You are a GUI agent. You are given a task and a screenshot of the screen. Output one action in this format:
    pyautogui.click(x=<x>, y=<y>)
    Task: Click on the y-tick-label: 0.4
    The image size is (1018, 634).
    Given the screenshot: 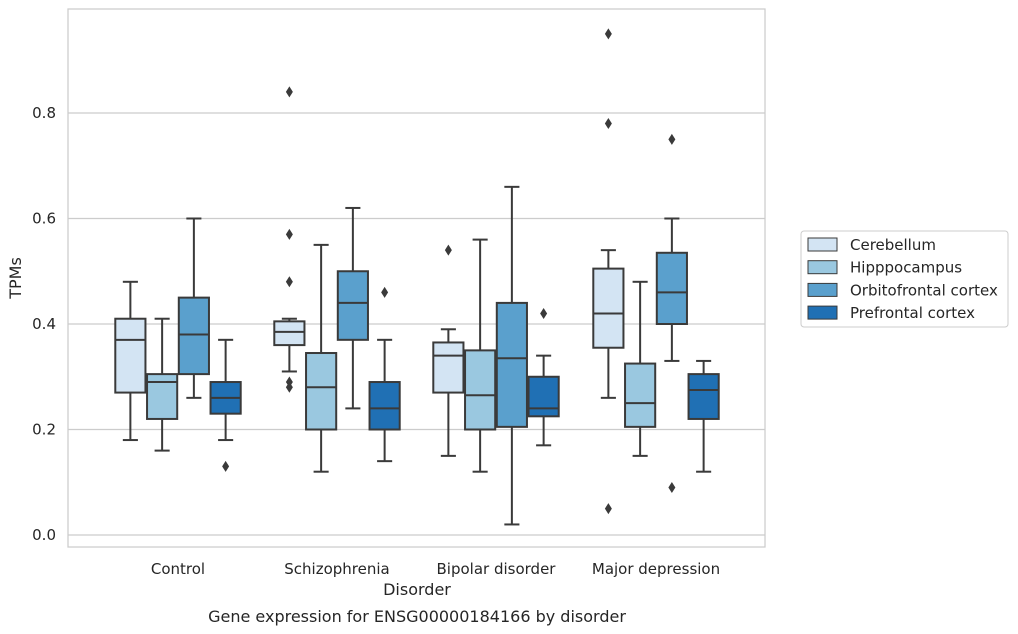 What is the action you would take?
    pyautogui.click(x=44, y=324)
    